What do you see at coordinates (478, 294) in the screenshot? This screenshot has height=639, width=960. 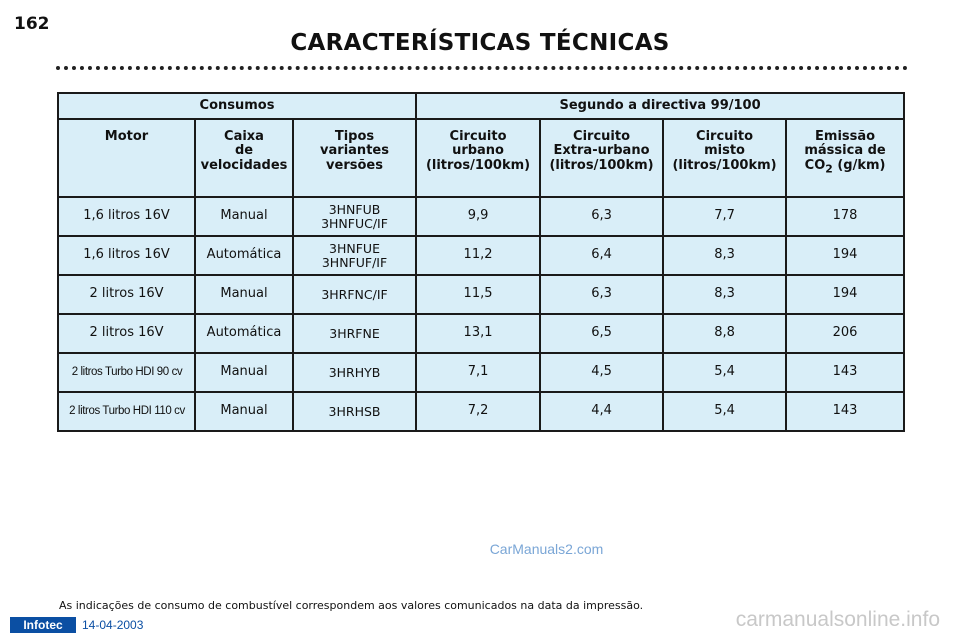 I see `cell-urban: 11,5` at bounding box center [478, 294].